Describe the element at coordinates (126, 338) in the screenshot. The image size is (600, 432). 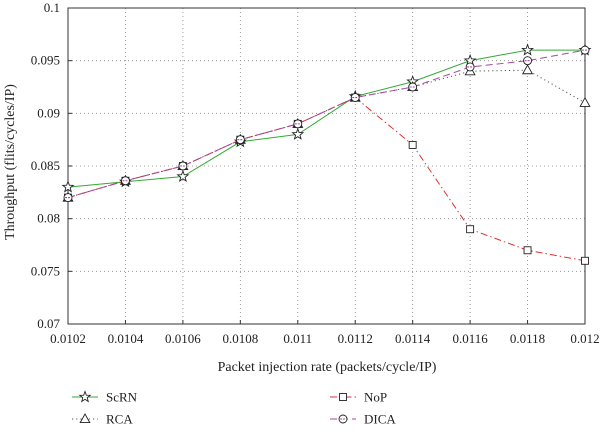
I see `x-tick-label: 0.0104` at that location.